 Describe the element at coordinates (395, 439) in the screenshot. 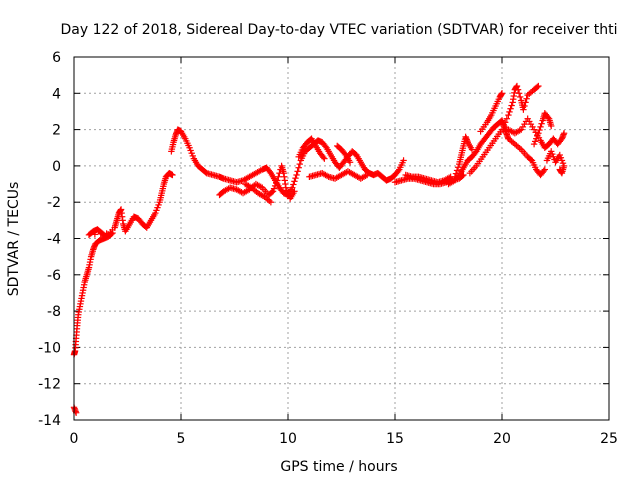

I see `x-tick-label: 15` at that location.